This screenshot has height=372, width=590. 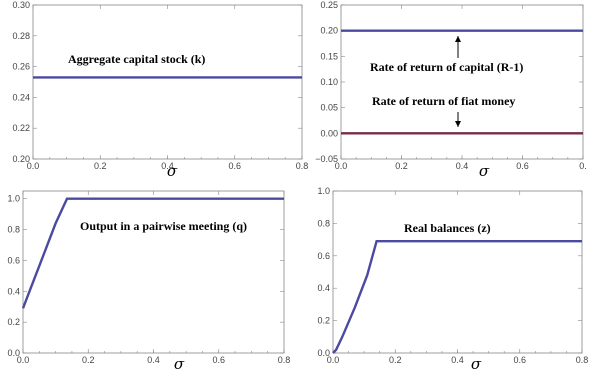 What do you see at coordinates (21, 5) in the screenshot?
I see `y-tick-label: 0.30` at bounding box center [21, 5].